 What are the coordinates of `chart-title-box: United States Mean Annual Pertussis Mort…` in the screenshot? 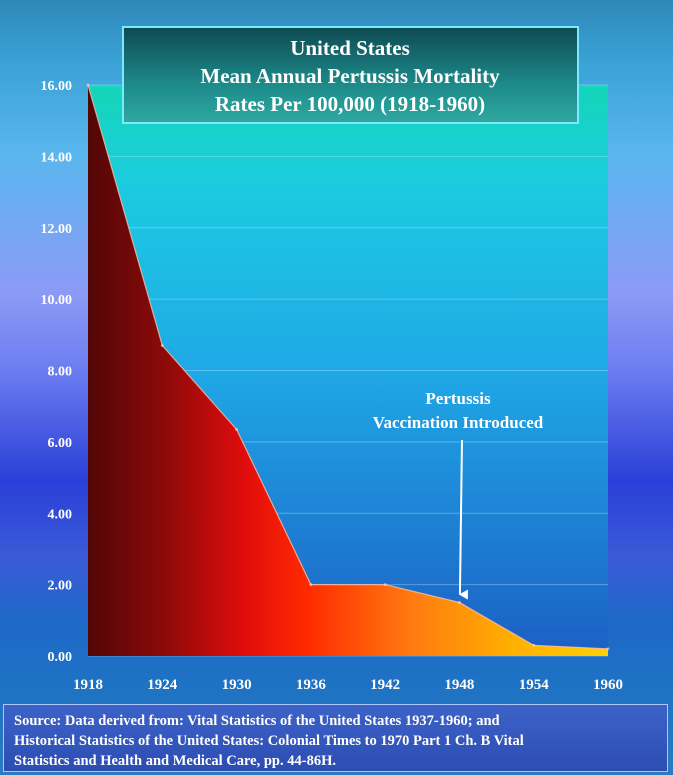 It's located at (350, 75).